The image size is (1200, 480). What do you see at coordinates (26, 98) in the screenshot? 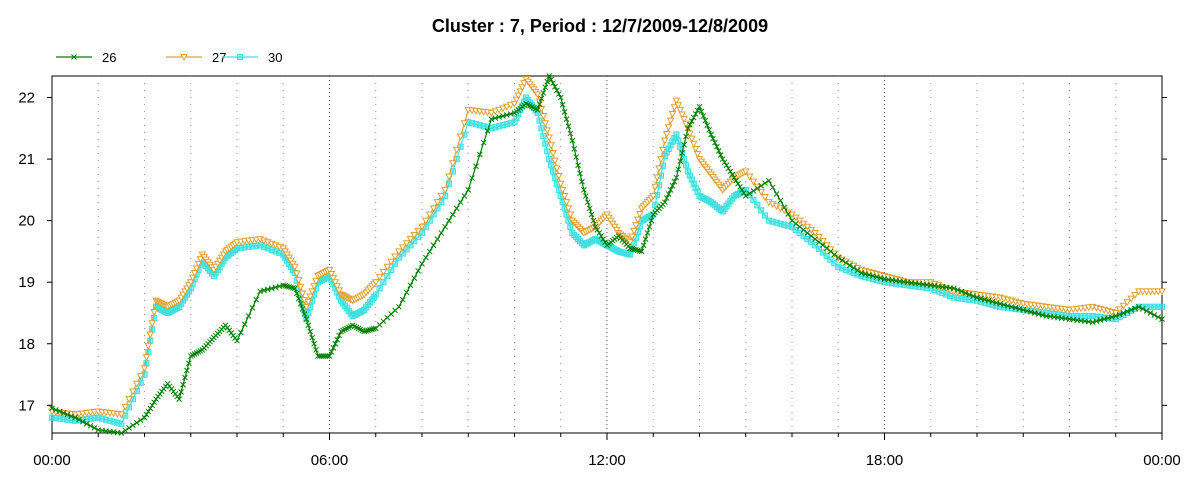
I see `y-tick-label: 22` at bounding box center [26, 98].